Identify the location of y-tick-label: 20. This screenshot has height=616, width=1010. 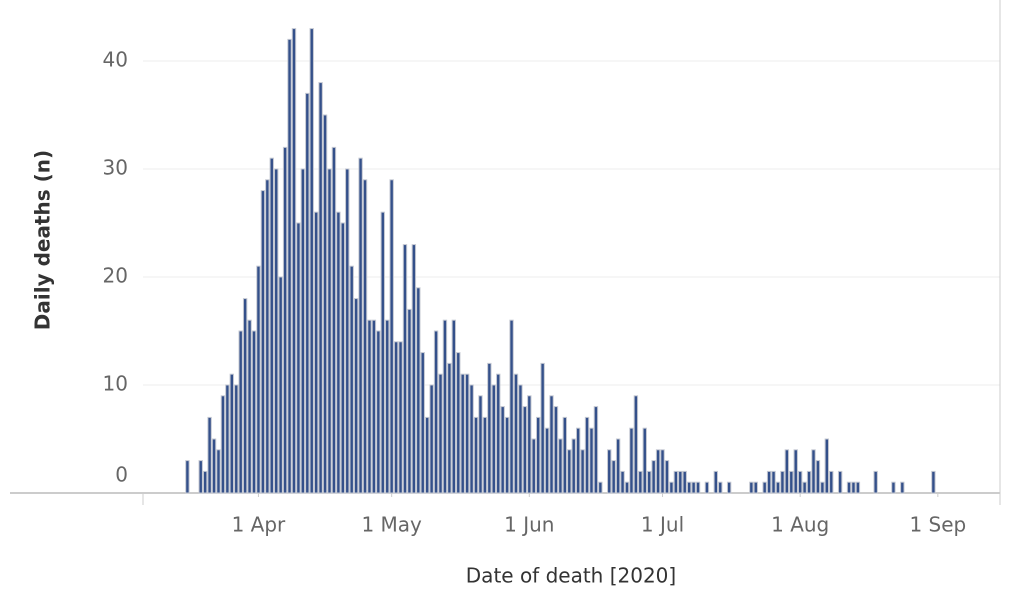
(115, 275).